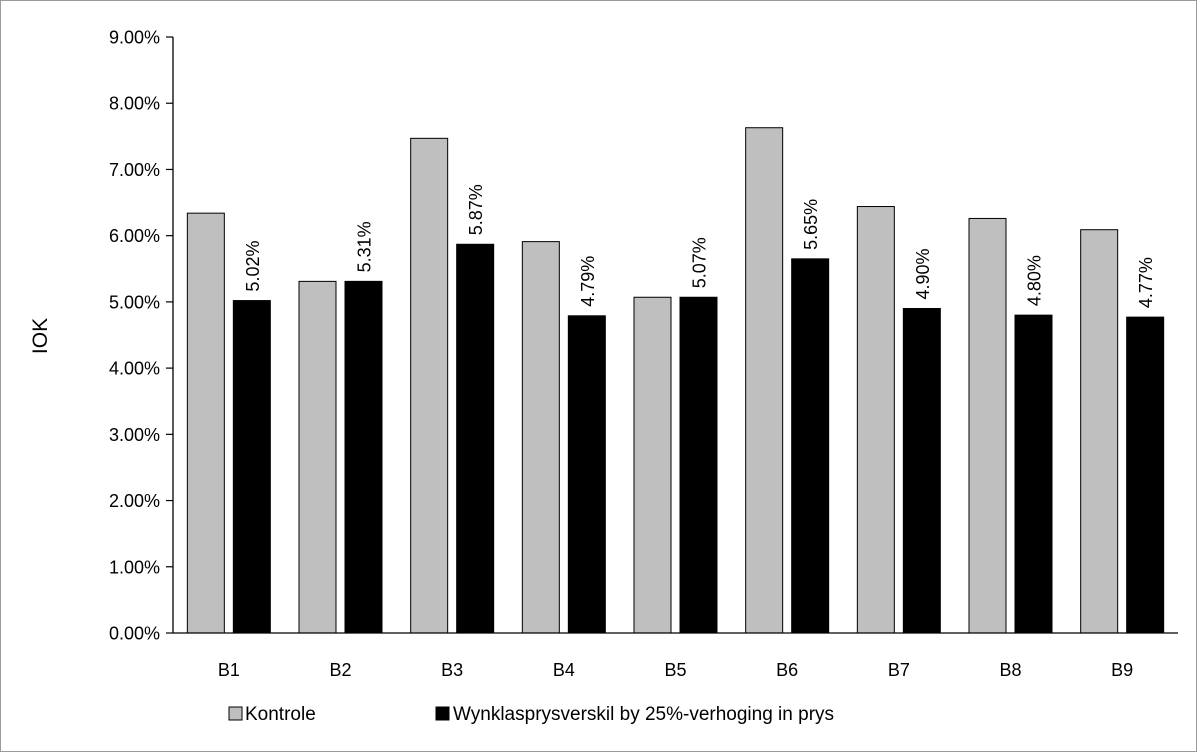  Describe the element at coordinates (251, 467) in the screenshot. I see `bar-wynklas-b1` at that location.